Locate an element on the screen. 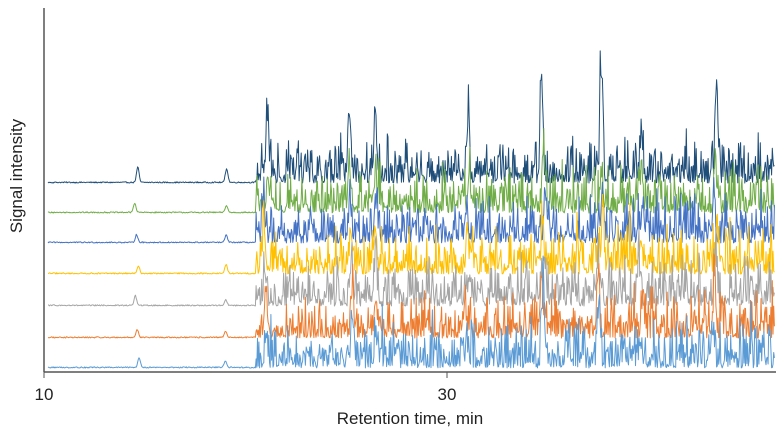  x-axis-title: Retention time, min is located at coordinates (410, 418).